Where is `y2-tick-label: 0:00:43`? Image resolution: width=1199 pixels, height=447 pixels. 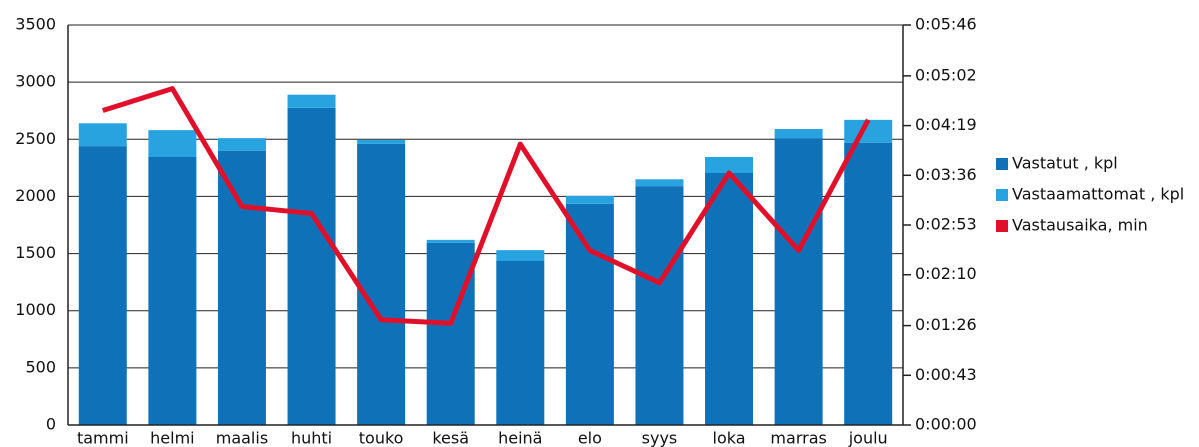 y2-tick-label: 0:00:43 is located at coordinates (946, 374).